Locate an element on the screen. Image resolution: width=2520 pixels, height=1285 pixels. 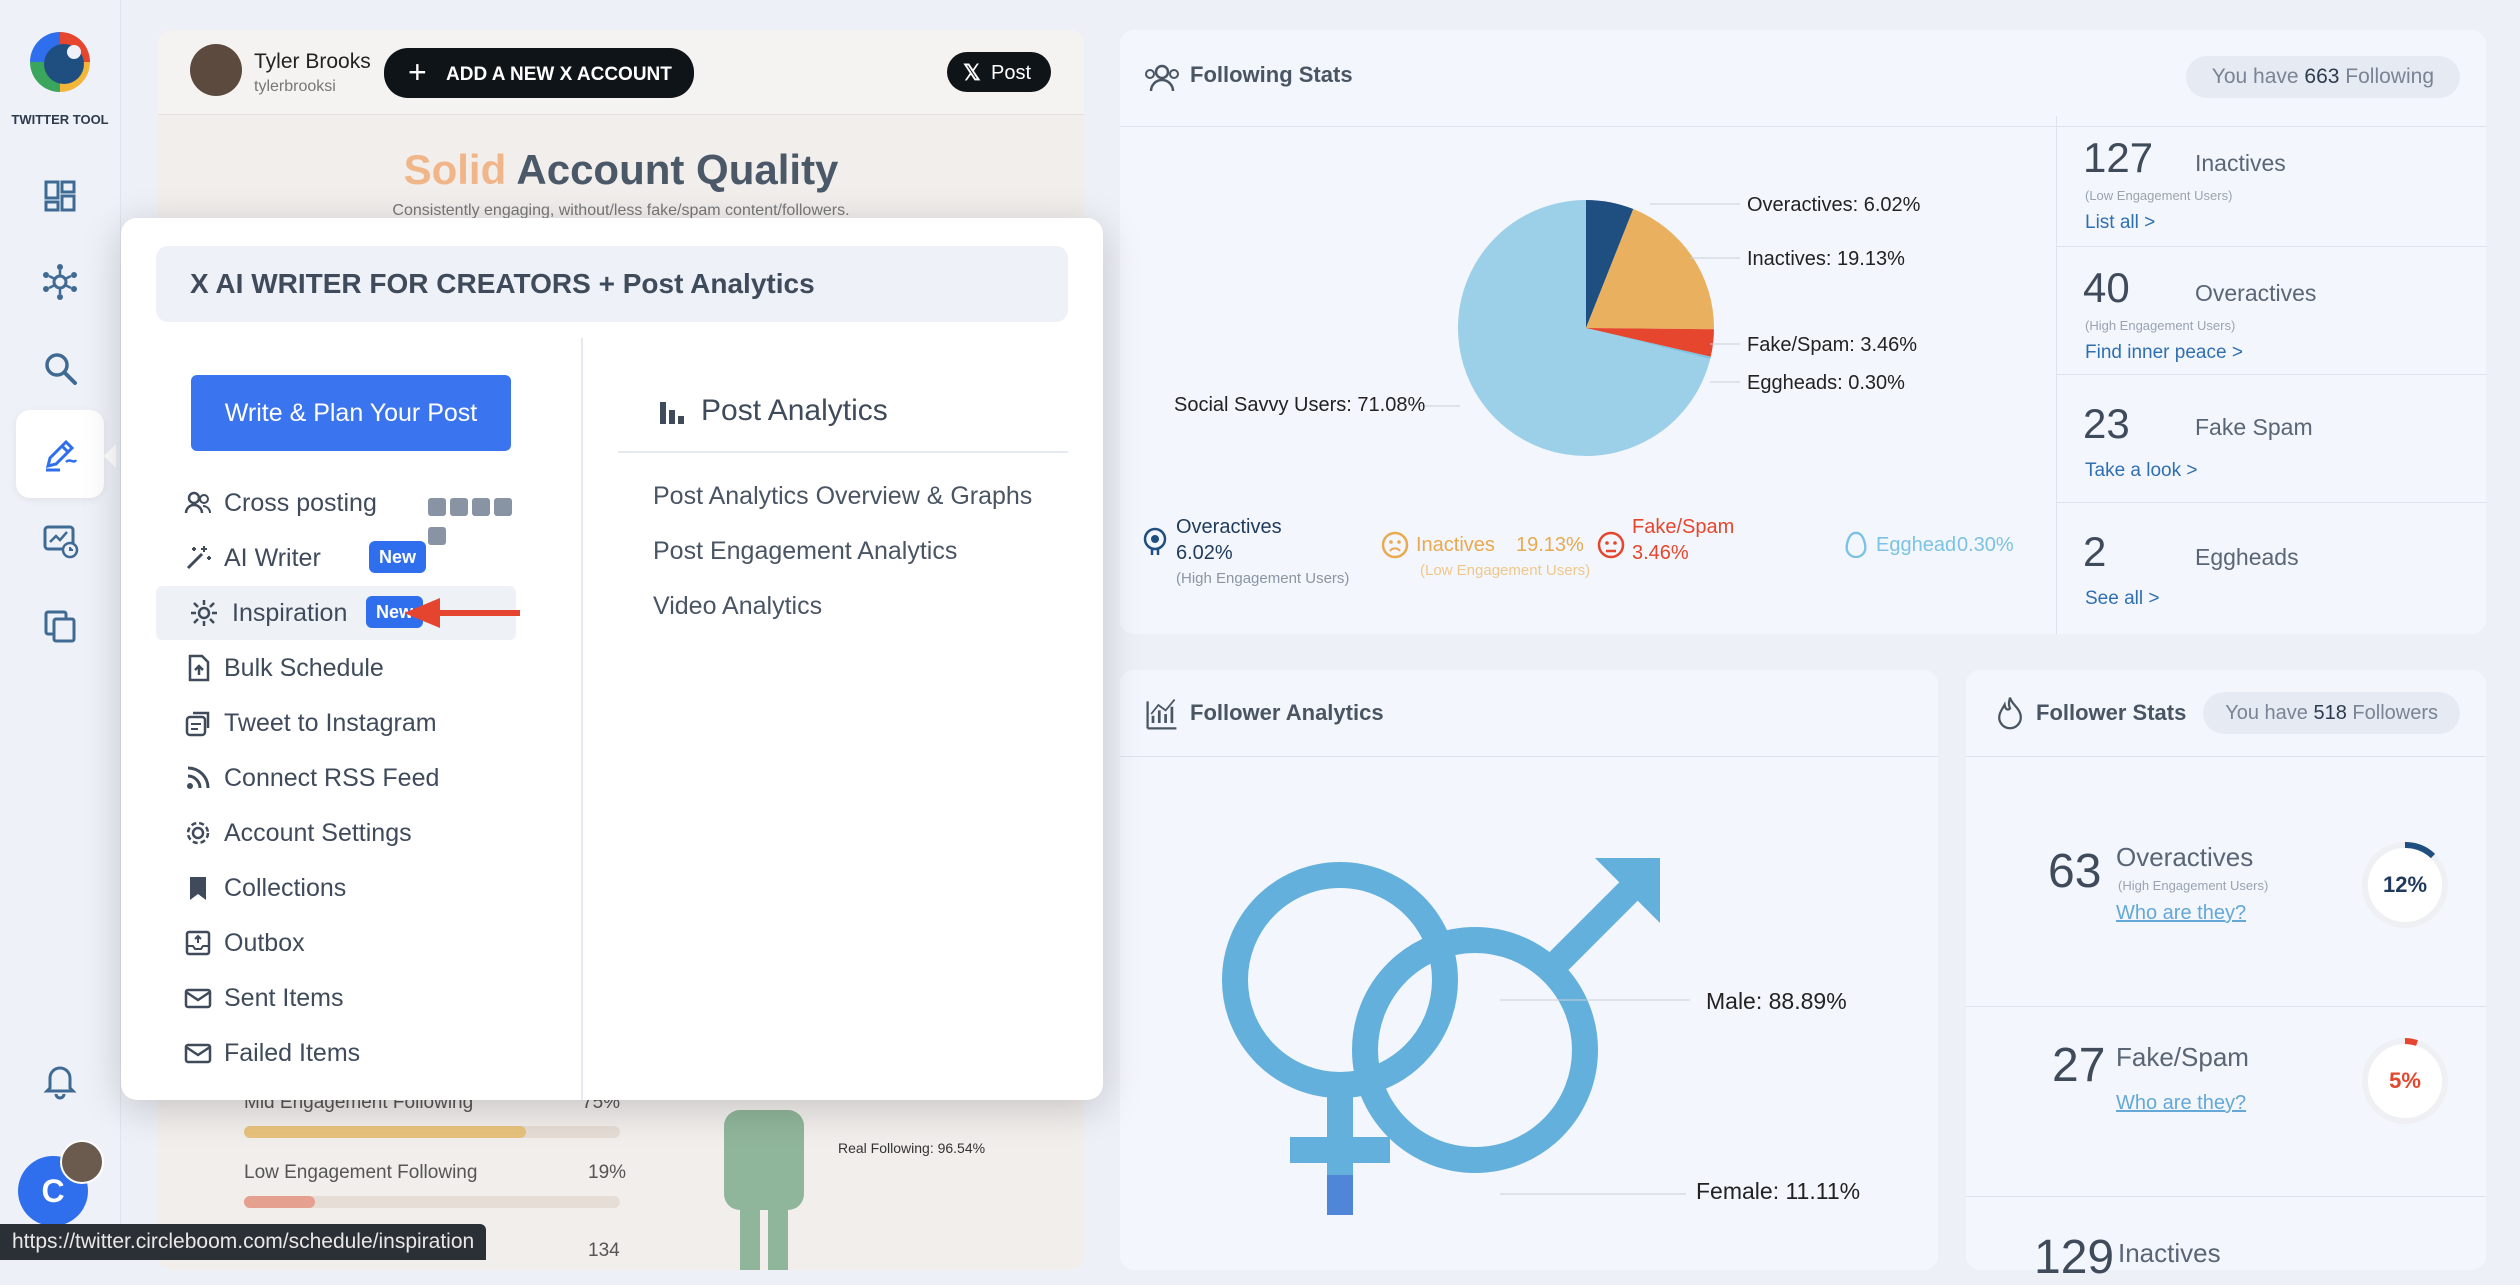
pie-slice-fakespam is located at coordinates (1650, 342).